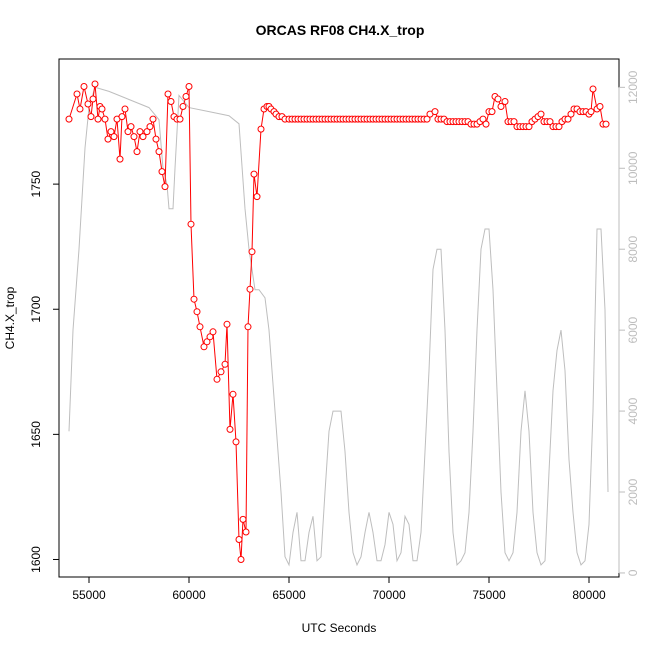 This screenshot has width=650, height=650. I want to click on x-axis: 55000 60000 65000 70000 75000 80000, so click(339, 589).